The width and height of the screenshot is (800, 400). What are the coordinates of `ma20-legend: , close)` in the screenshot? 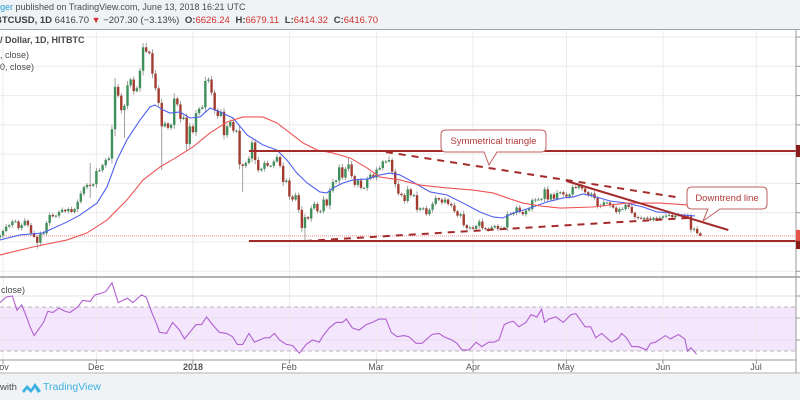 It's located at (15, 55).